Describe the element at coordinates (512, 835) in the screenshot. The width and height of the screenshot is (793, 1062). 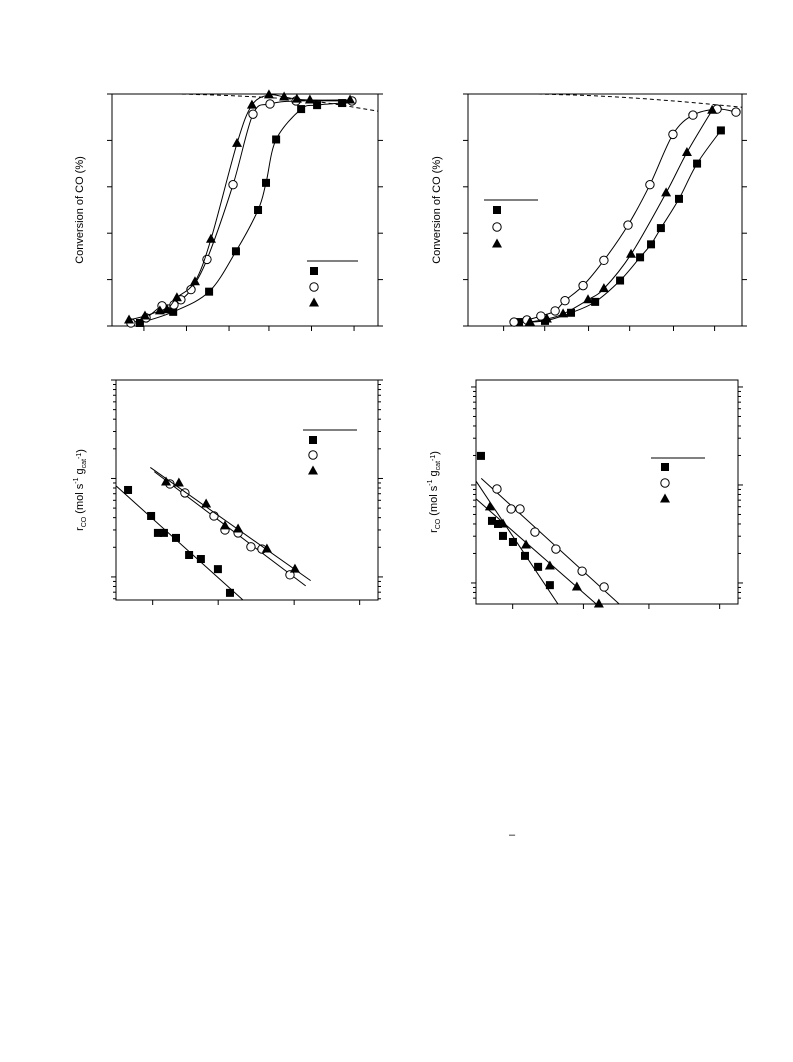
I see `stray-mark: –` at that location.